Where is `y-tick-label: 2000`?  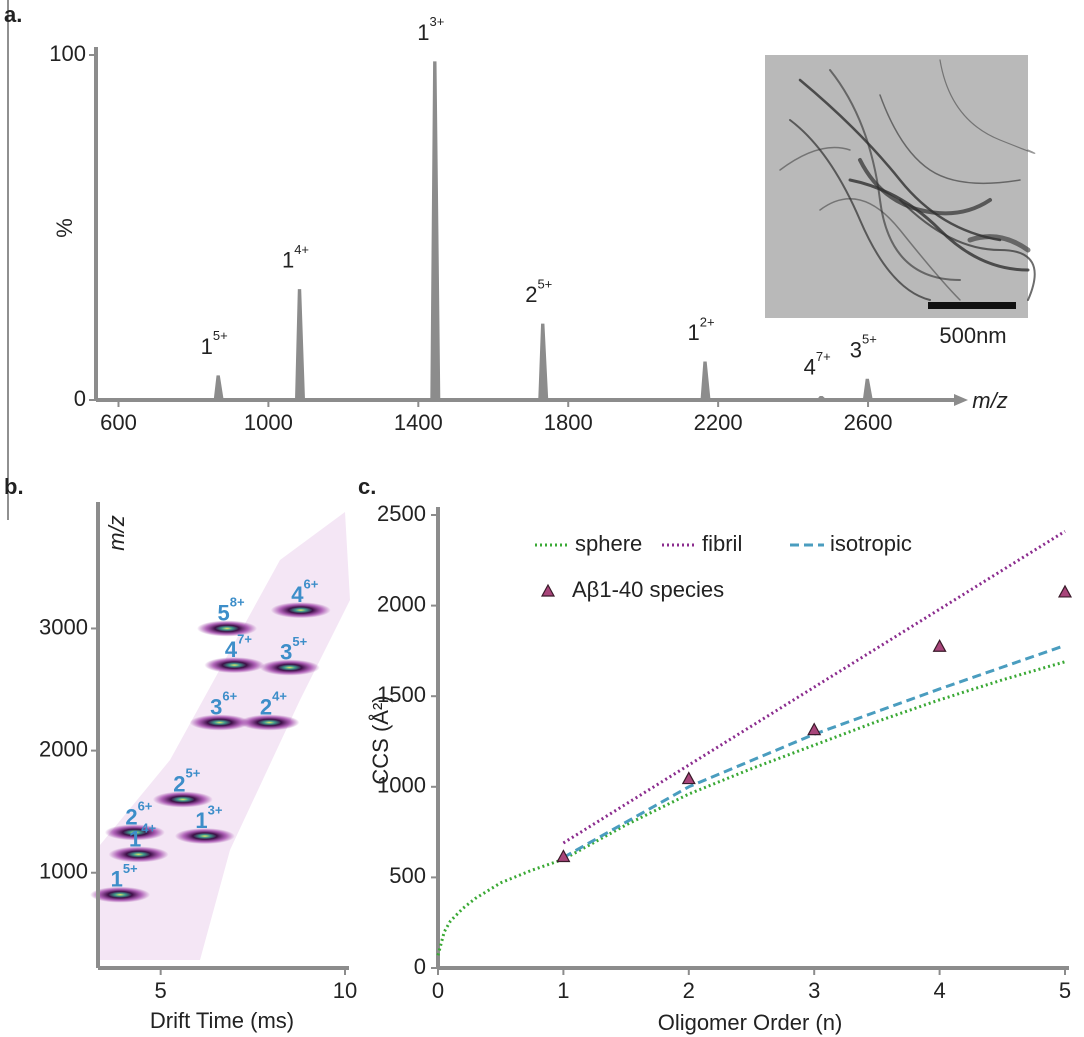 y-tick-label: 2000 is located at coordinates (401, 603).